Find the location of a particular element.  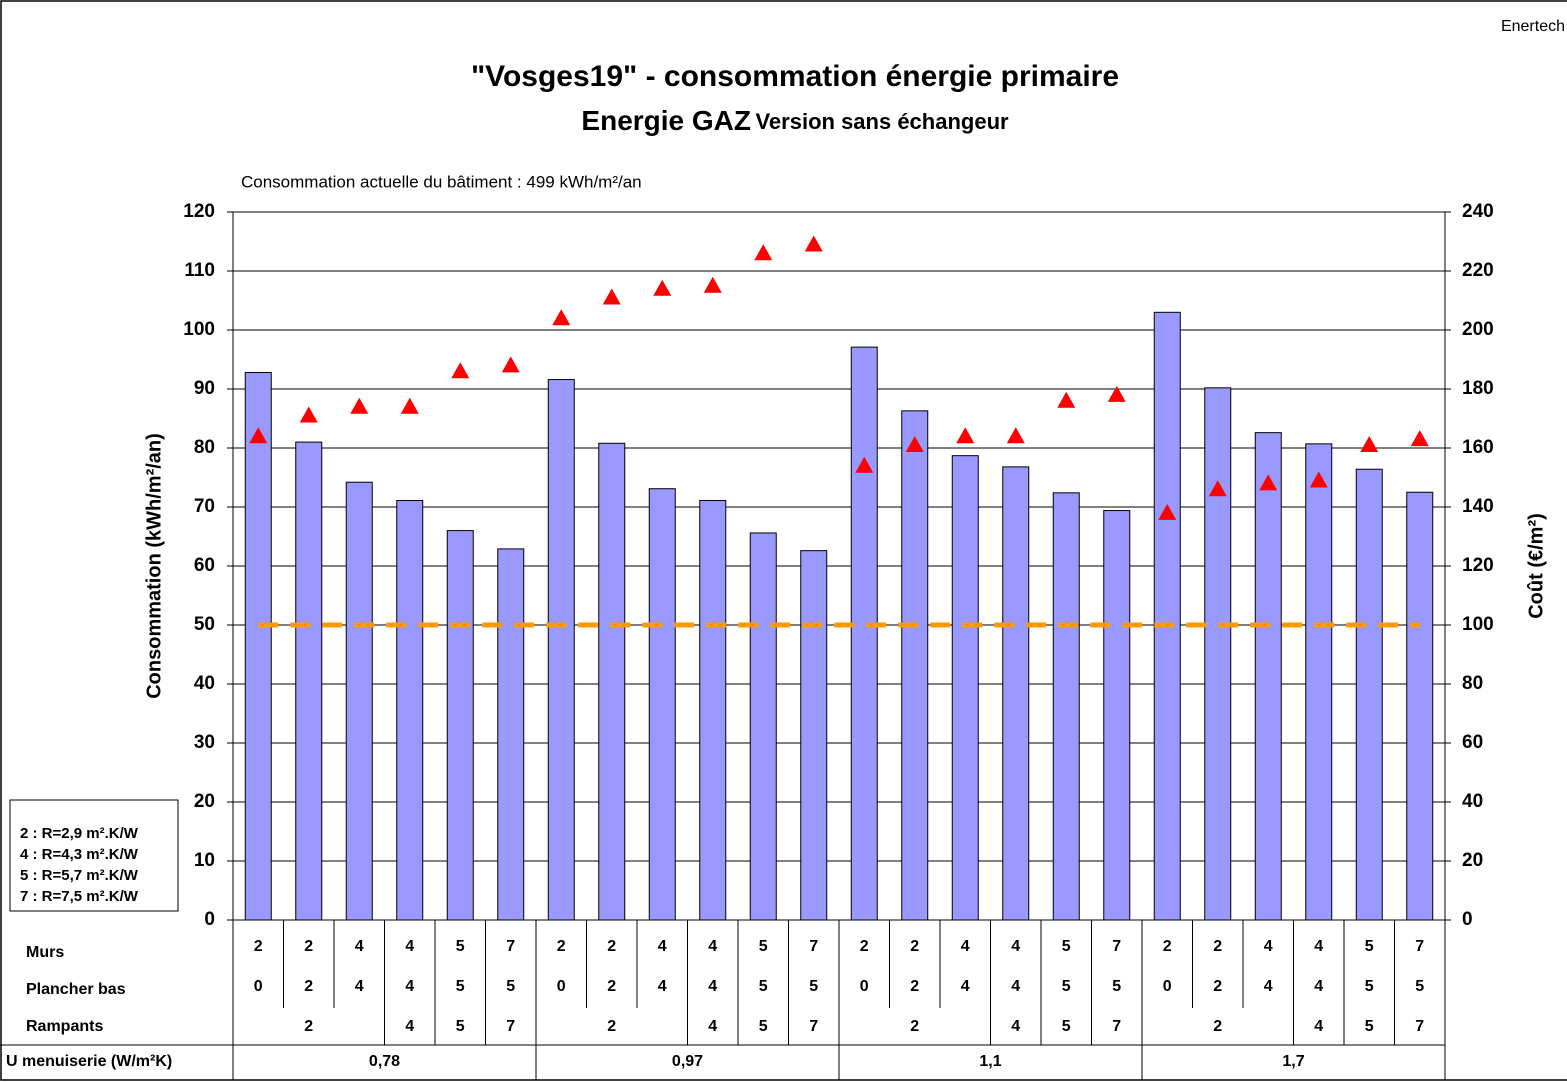

note: 4 : R=4,3 m².K/W is located at coordinates (79, 854).